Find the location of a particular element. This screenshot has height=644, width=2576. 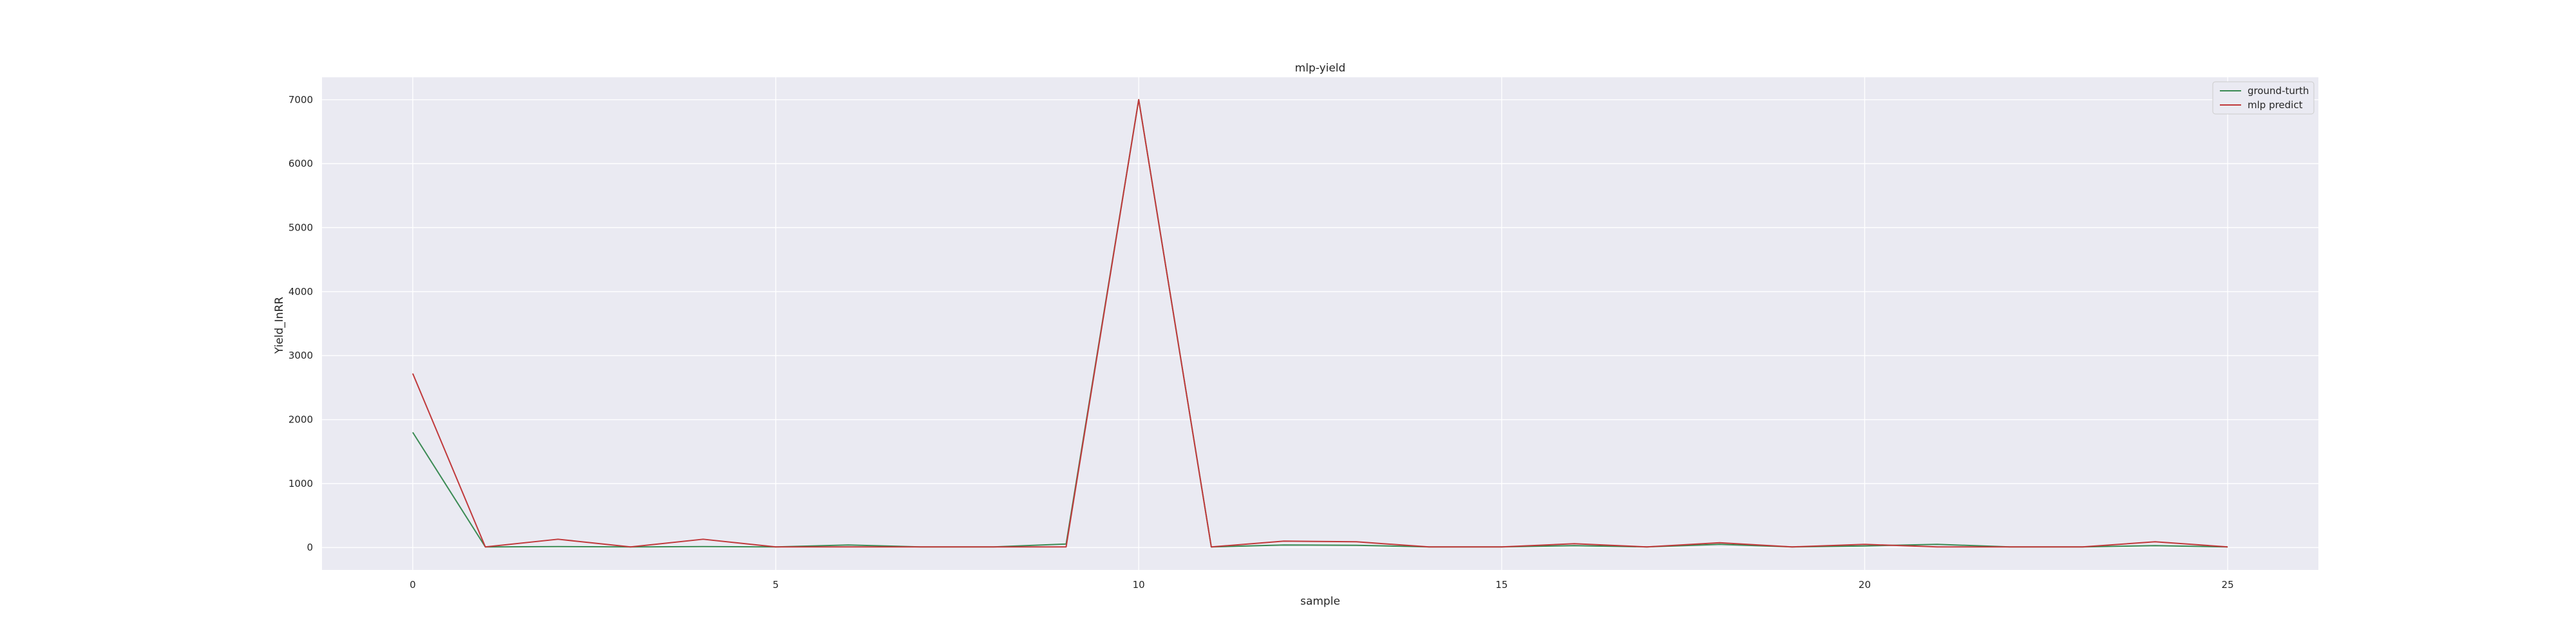

legend-box is located at coordinates (2264, 98).